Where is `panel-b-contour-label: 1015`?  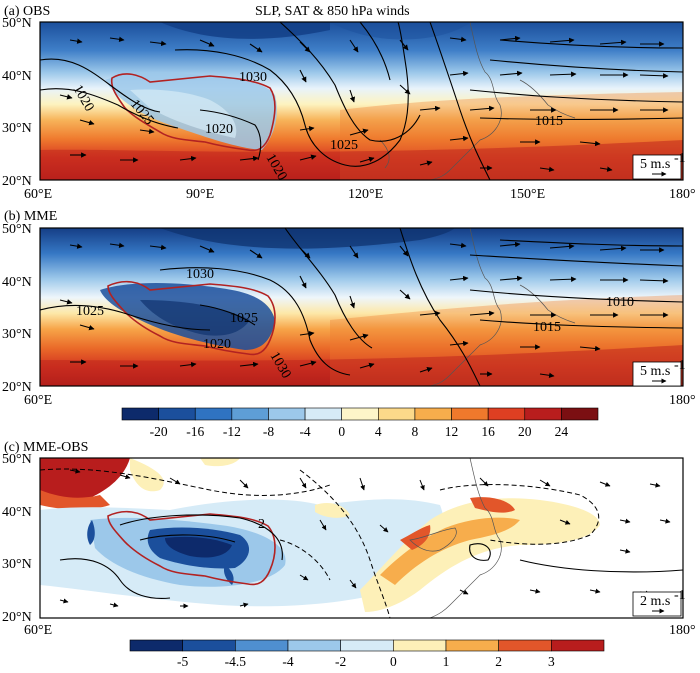
panel-b-contour-label: 1015 is located at coordinates (547, 327).